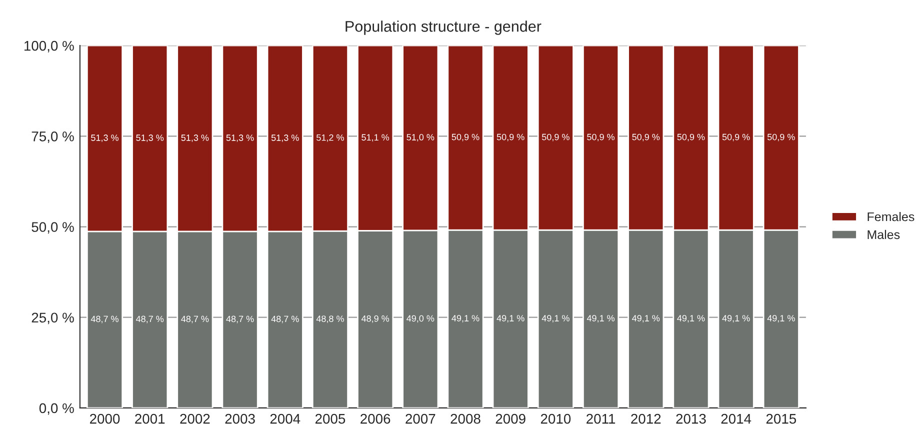  I want to click on y-tick-label: 25,0 %, so click(53, 318).